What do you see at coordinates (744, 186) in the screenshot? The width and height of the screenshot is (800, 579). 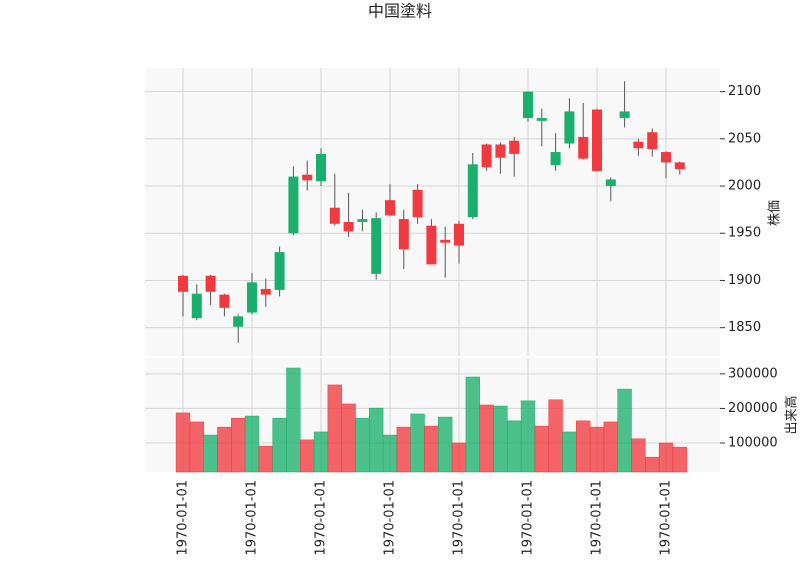 I see `y-tick-label: 2000` at bounding box center [744, 186].